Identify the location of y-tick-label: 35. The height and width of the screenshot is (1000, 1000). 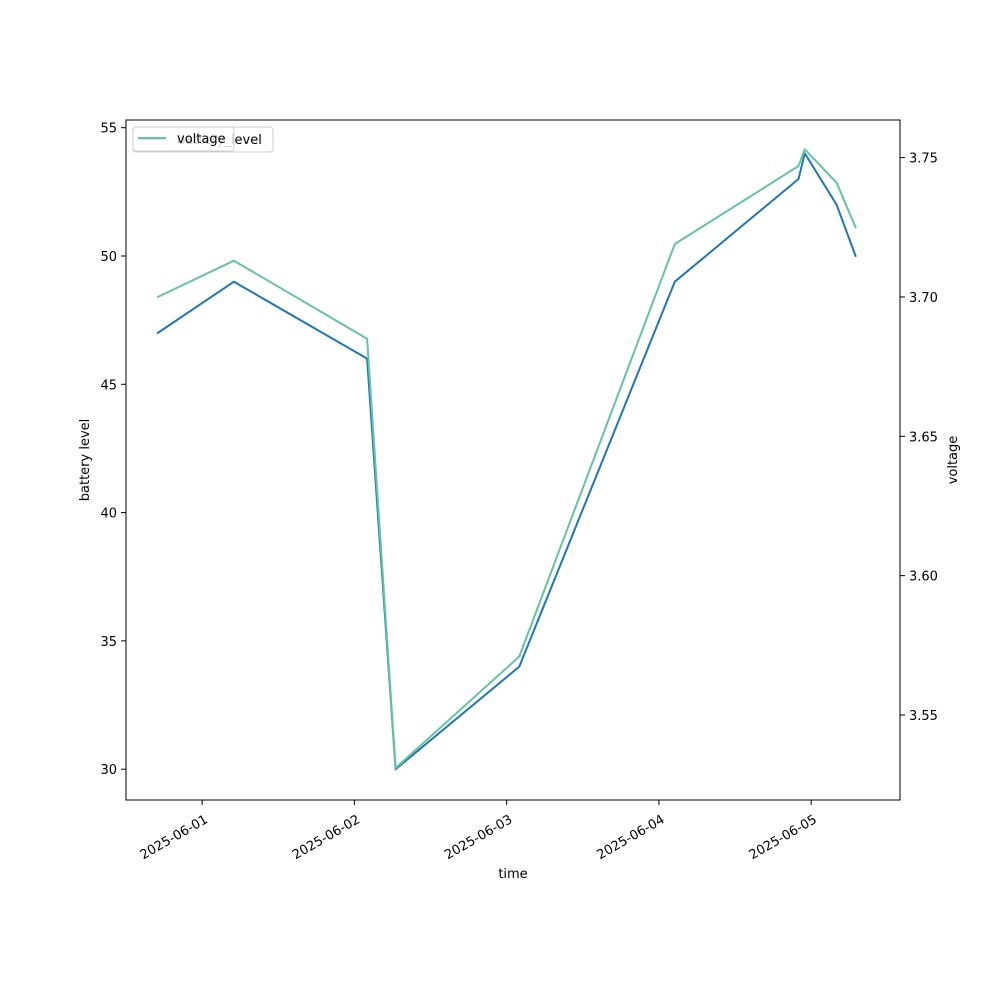
(108, 642).